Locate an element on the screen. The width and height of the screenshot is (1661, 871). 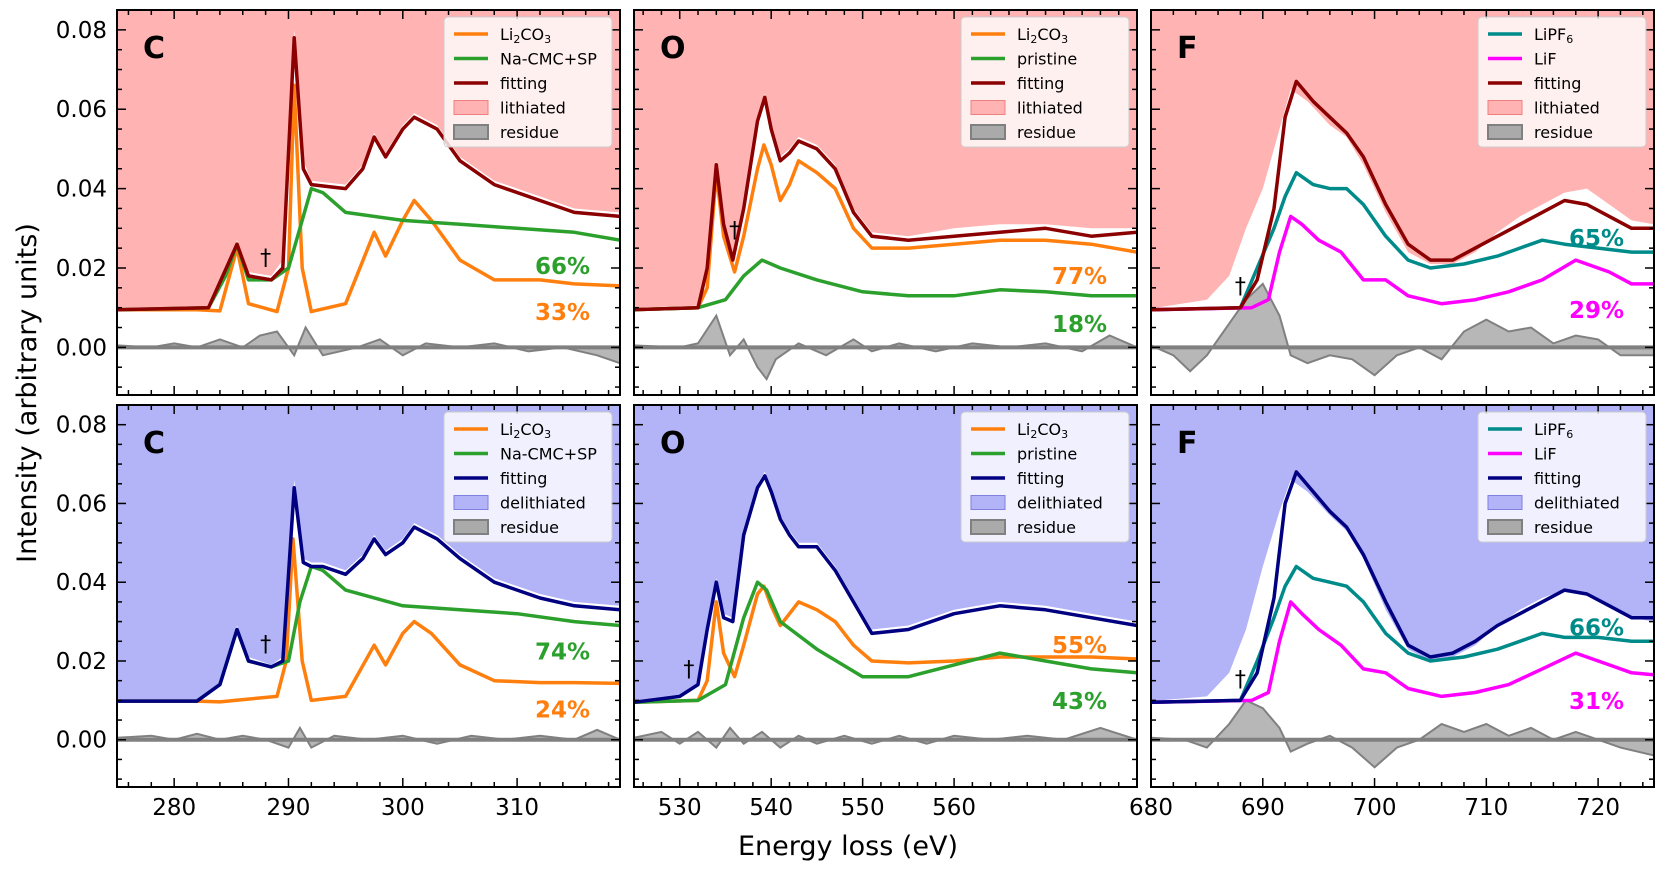
panel-f-lithiated: F LiPF6 LiF fitting lithiated residue 65% 29% † is located at coordinates (1402, 202).